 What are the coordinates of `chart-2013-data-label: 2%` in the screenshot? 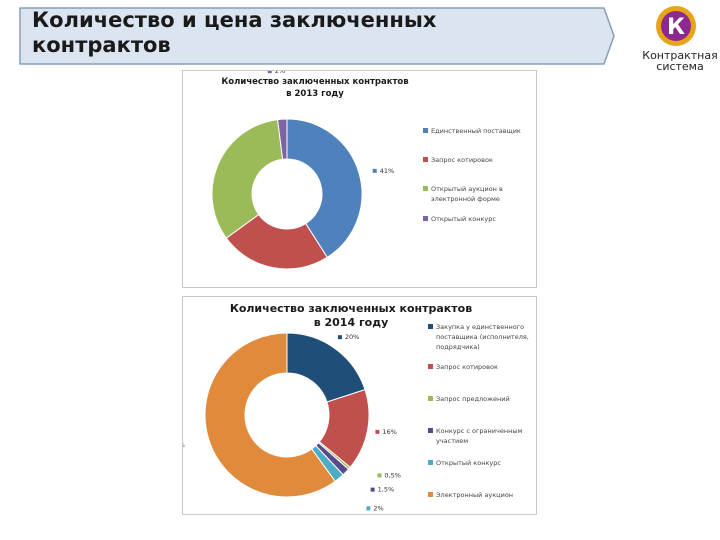 It's located at (276, 73).